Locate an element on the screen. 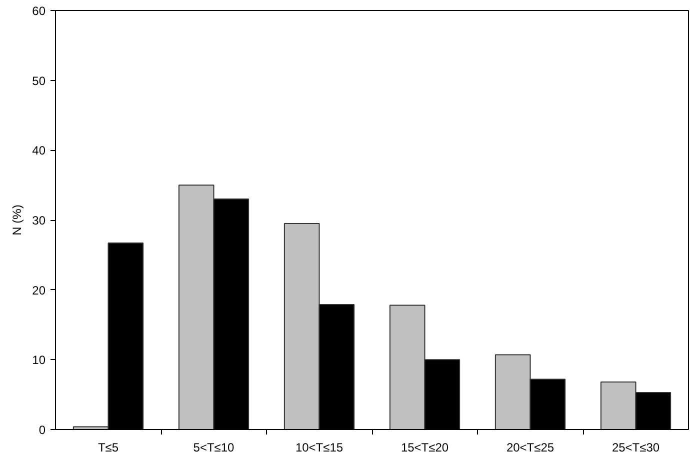  x-tick-label: 15<T≤20 is located at coordinates (424, 447).